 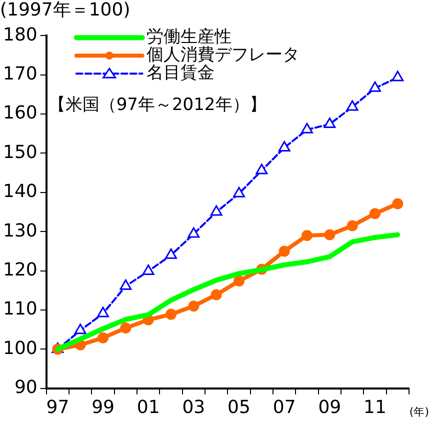 I want to click on y-tick-label: 120, so click(x=20, y=269).